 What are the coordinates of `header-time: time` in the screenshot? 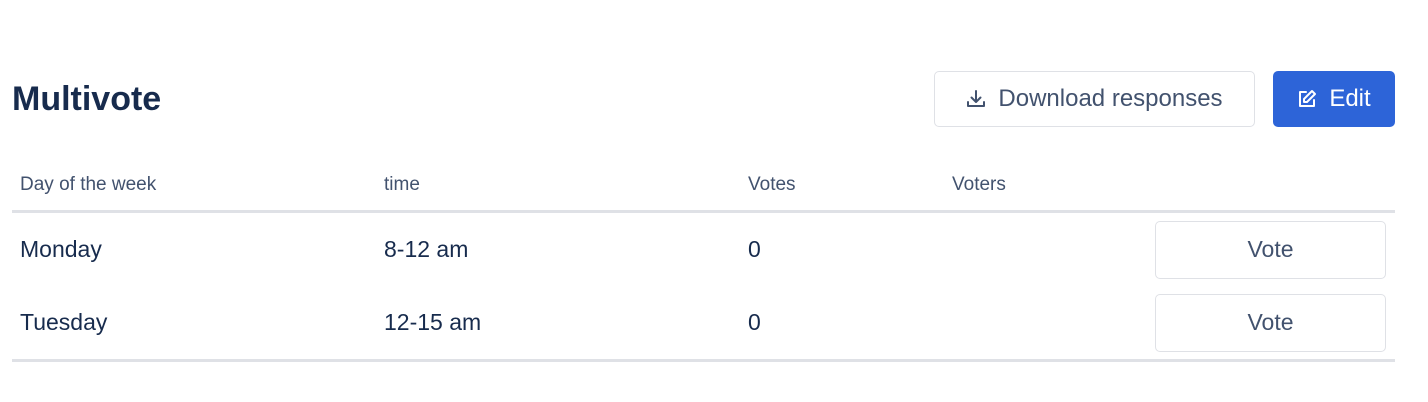 It's located at (558, 186).